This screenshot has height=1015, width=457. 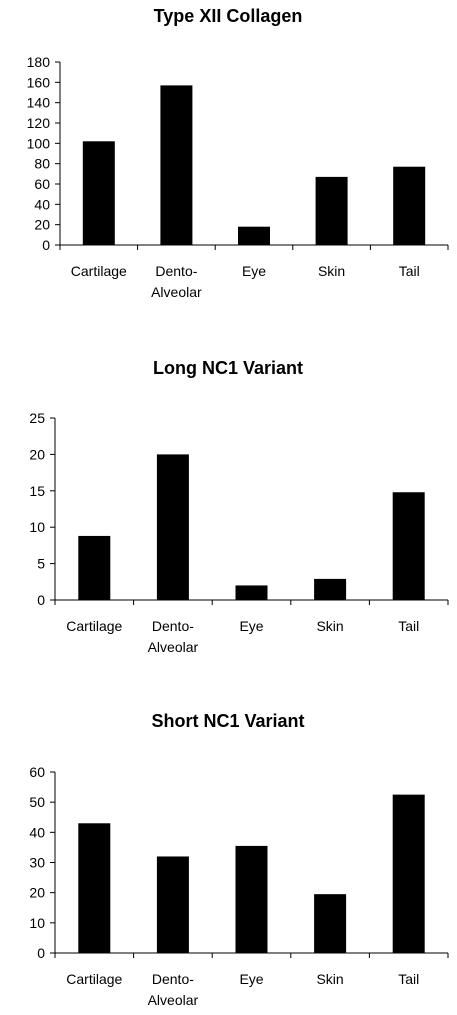 What do you see at coordinates (228, 16) in the screenshot?
I see `chart-title: Type XII Collagen` at bounding box center [228, 16].